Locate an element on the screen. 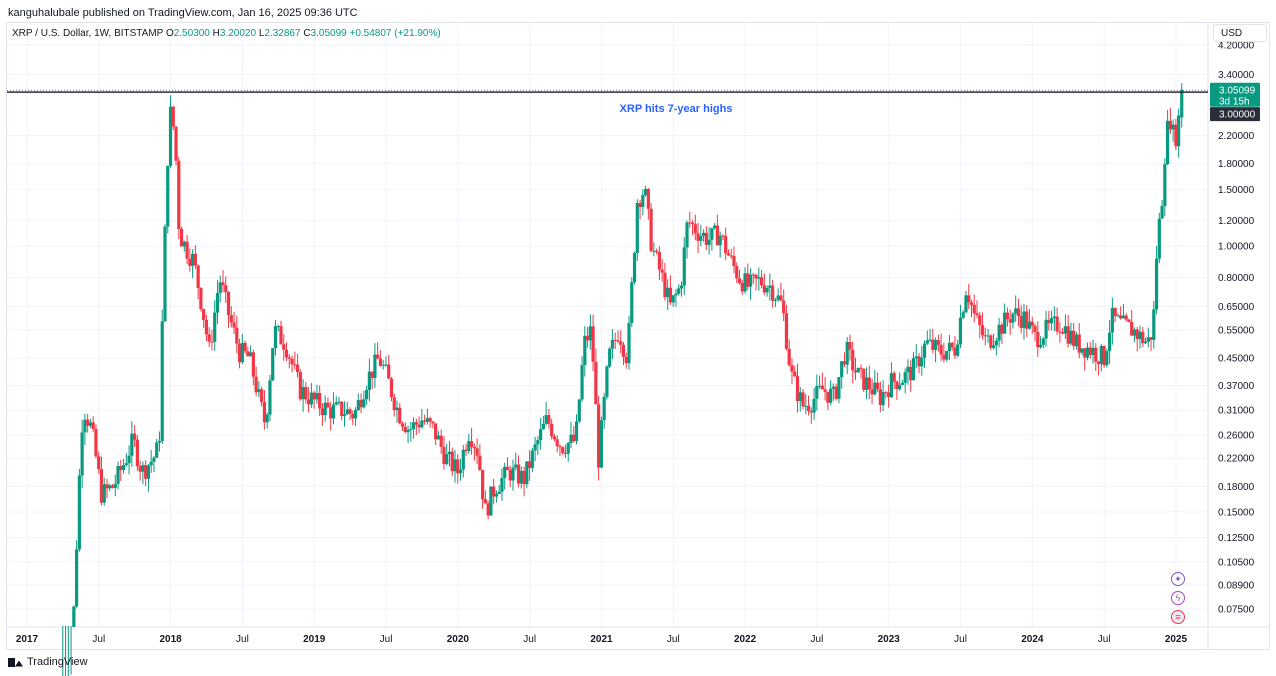  y-tick-label: 0.65000 is located at coordinates (1236, 307).